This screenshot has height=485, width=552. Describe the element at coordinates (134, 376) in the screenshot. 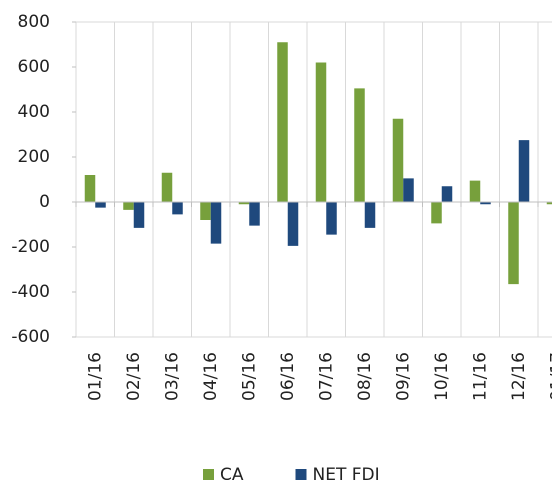

I see `x-tick-label: 02/16` at that location.